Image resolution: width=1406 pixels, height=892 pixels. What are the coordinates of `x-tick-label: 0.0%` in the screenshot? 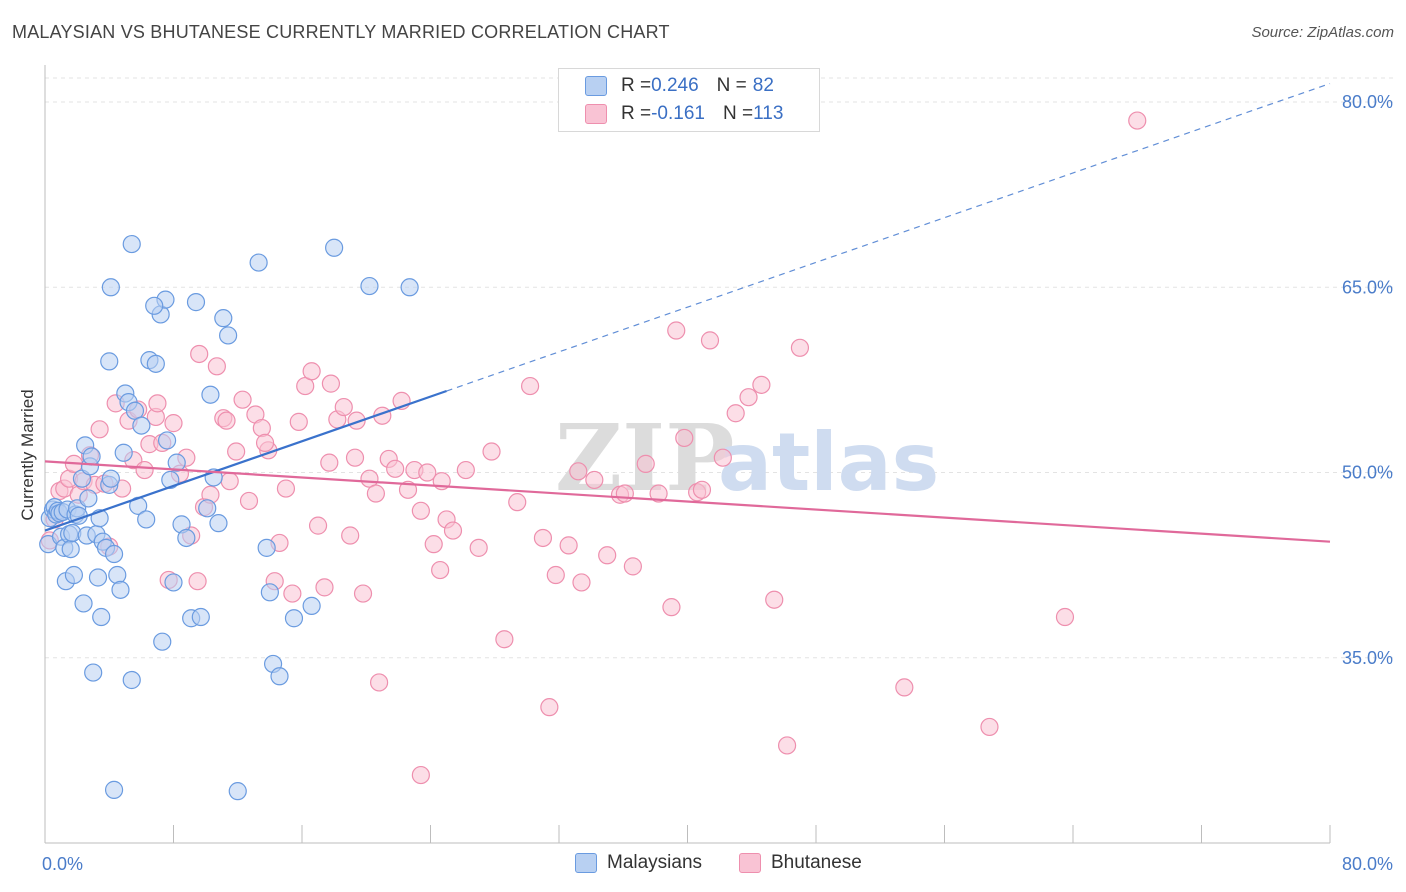 It's located at (62, 864).